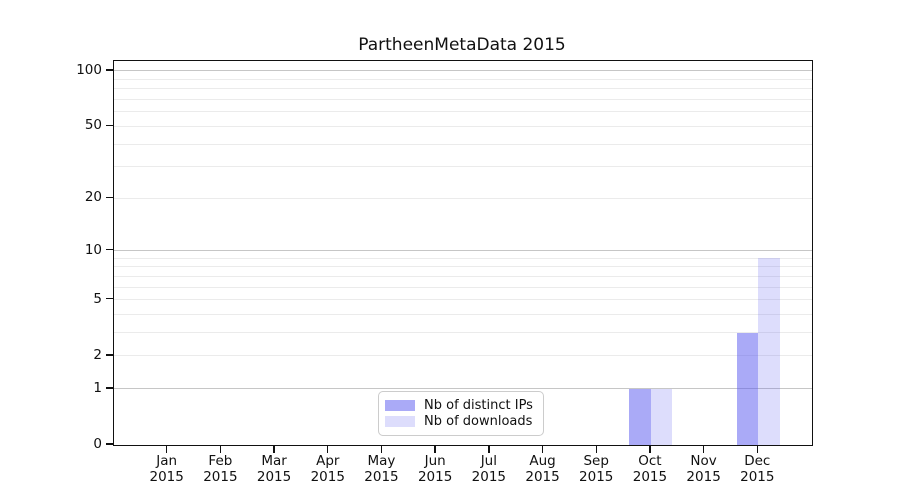 This screenshot has width=900, height=500. Describe the element at coordinates (93, 125) in the screenshot. I see `y-tick-label: 50` at that location.